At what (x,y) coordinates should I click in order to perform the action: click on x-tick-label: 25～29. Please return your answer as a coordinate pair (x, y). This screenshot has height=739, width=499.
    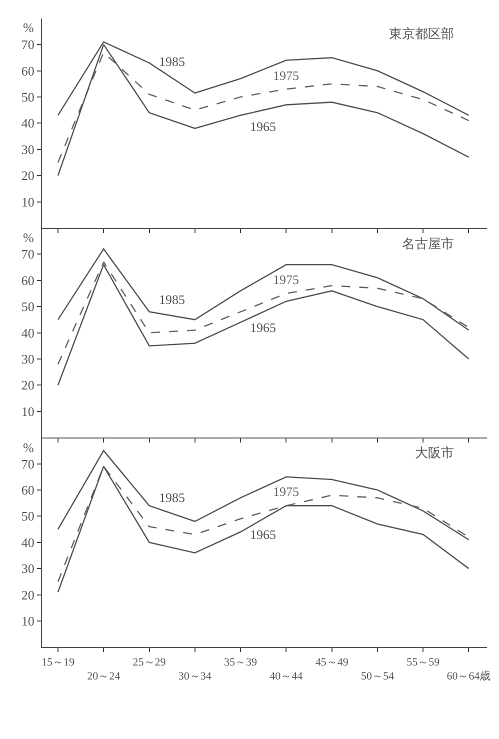
    Looking at the image, I should click on (149, 662).